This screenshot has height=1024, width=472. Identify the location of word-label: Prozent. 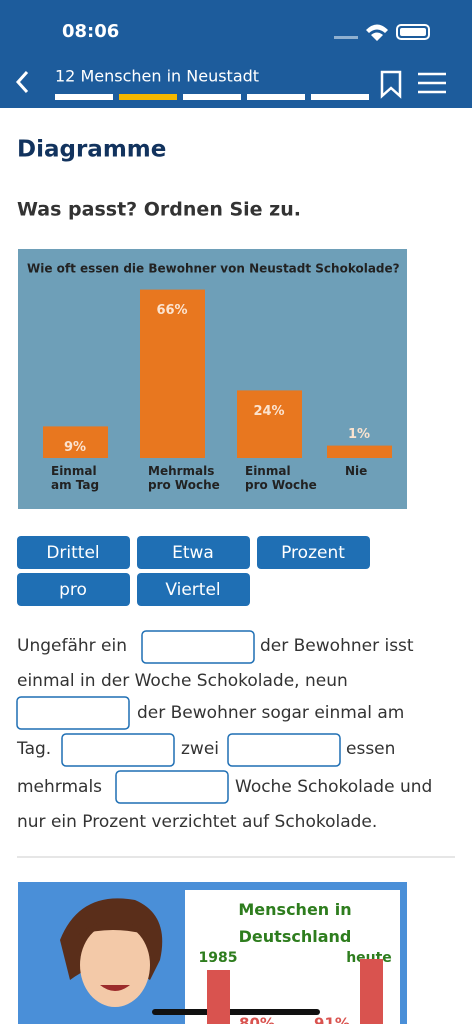
(313, 553).